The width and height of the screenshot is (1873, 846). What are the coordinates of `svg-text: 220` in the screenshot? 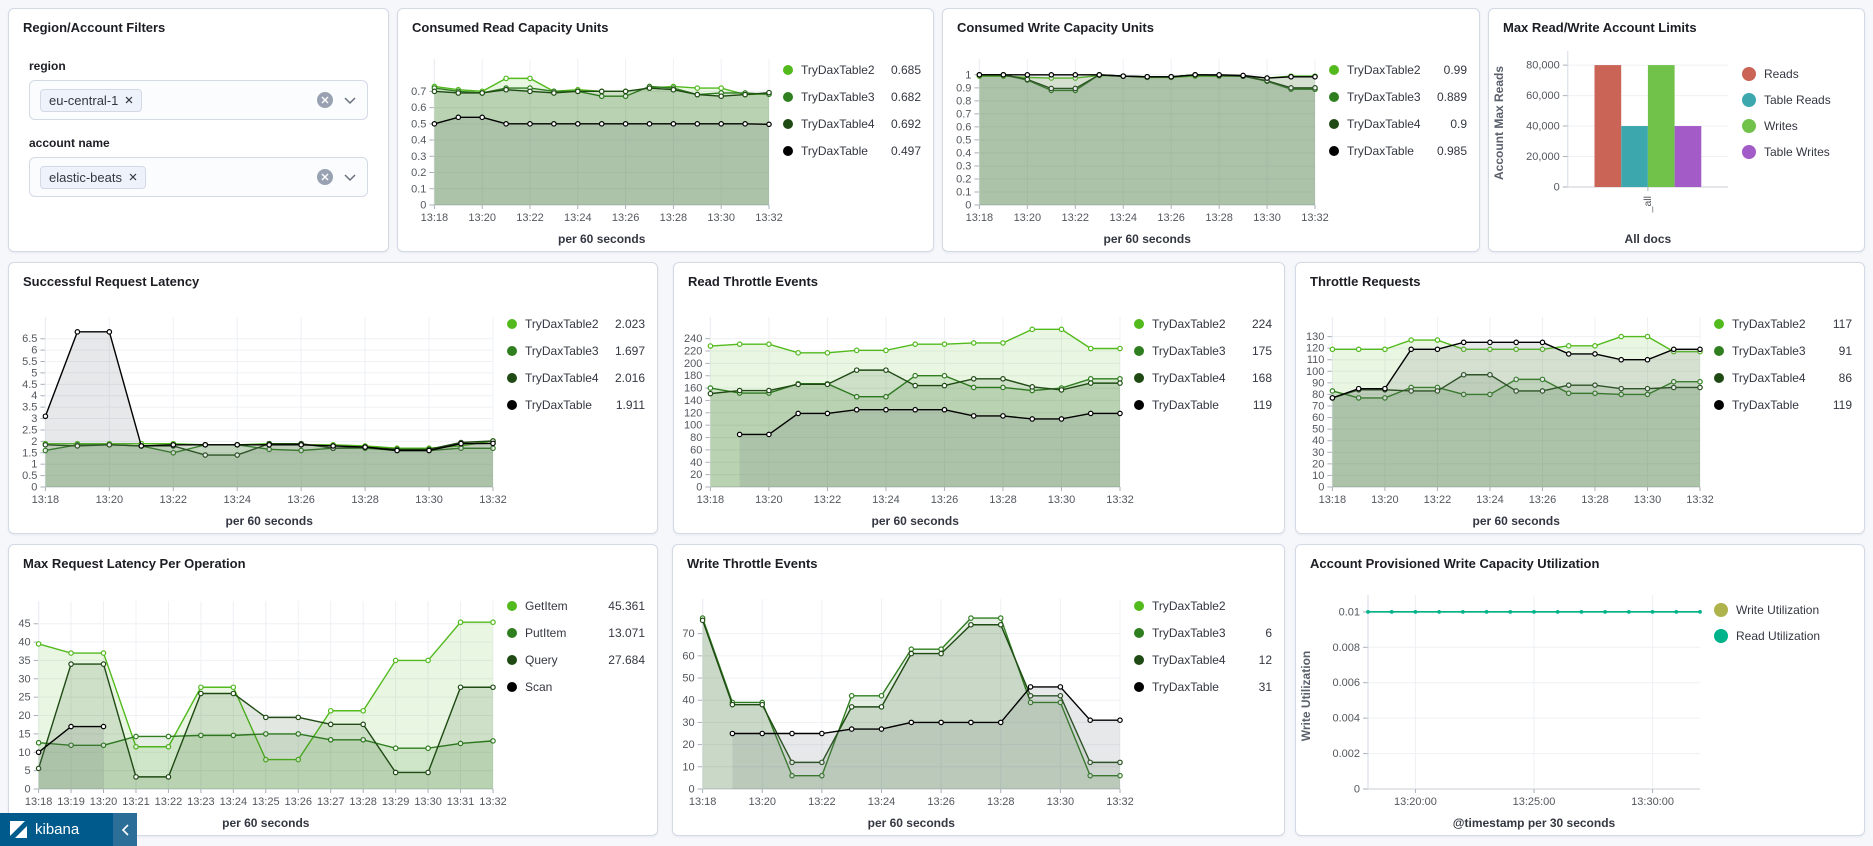 It's located at (693, 351).